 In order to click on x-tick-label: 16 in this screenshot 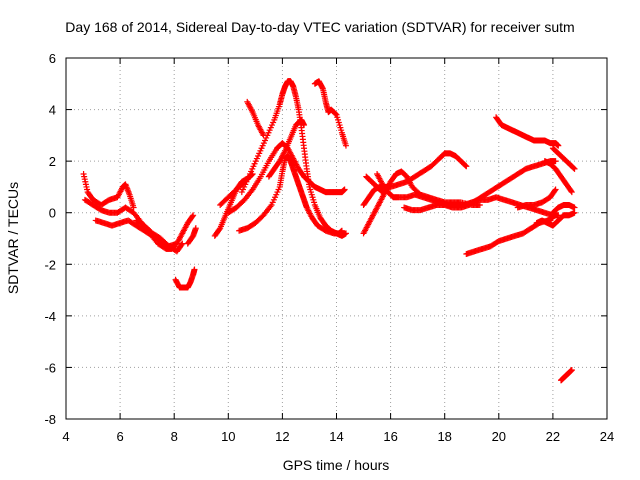, I will do `click(390, 436)`.